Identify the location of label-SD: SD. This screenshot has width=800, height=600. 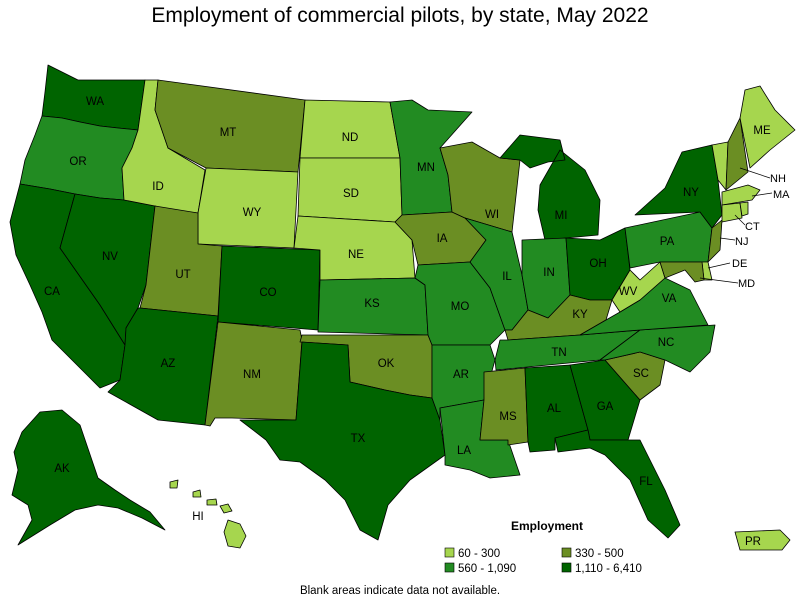
(351, 194).